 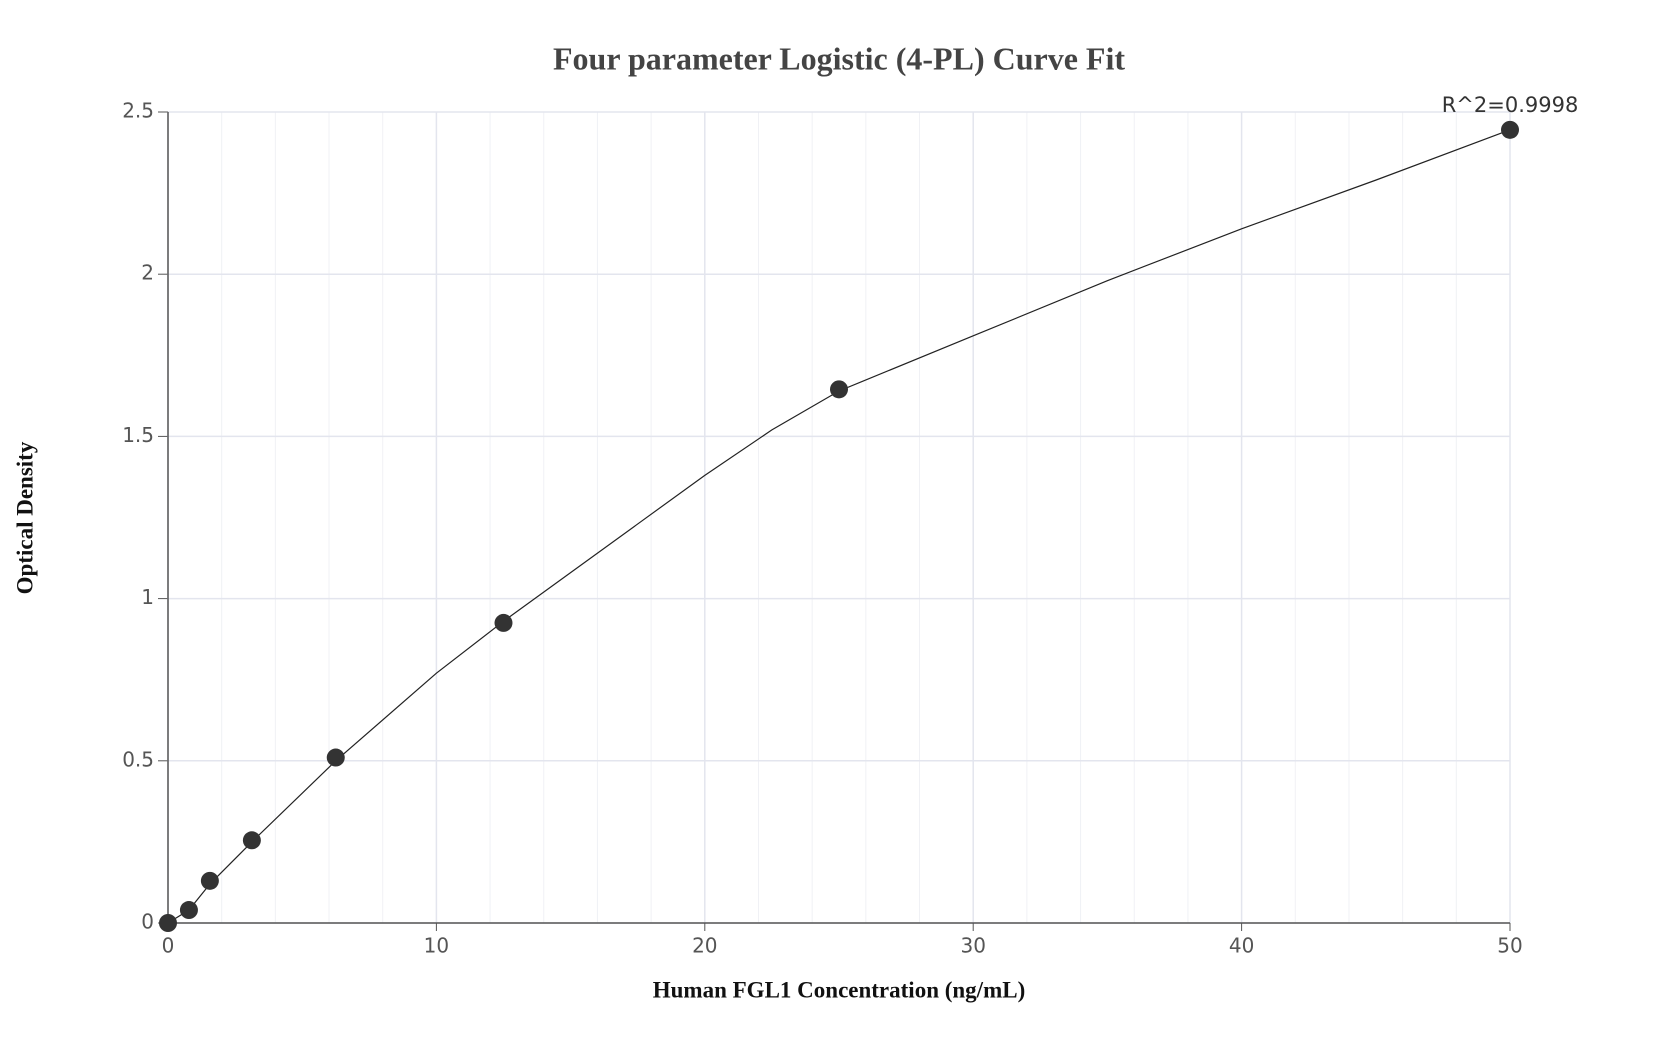 I want to click on x-tick-label: 50, so click(x=1509, y=946).